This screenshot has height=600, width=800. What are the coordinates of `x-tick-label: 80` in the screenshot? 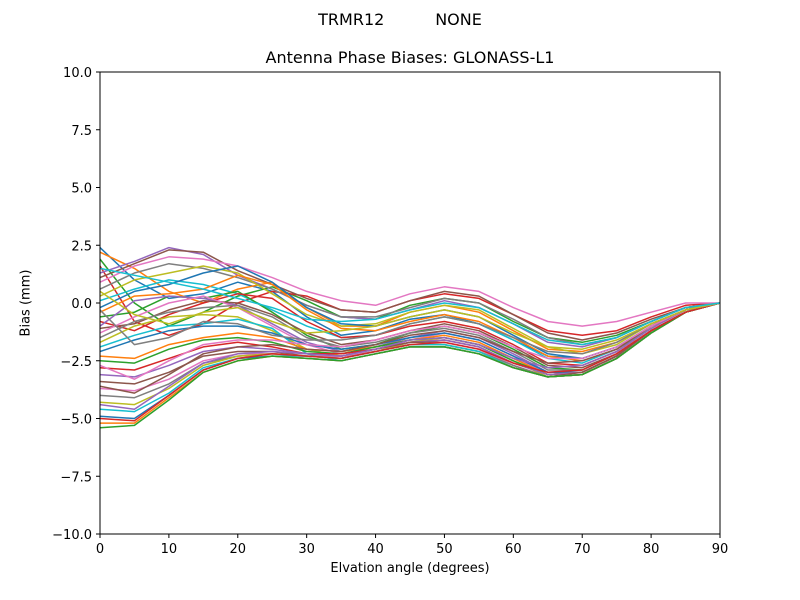 It's located at (651, 549).